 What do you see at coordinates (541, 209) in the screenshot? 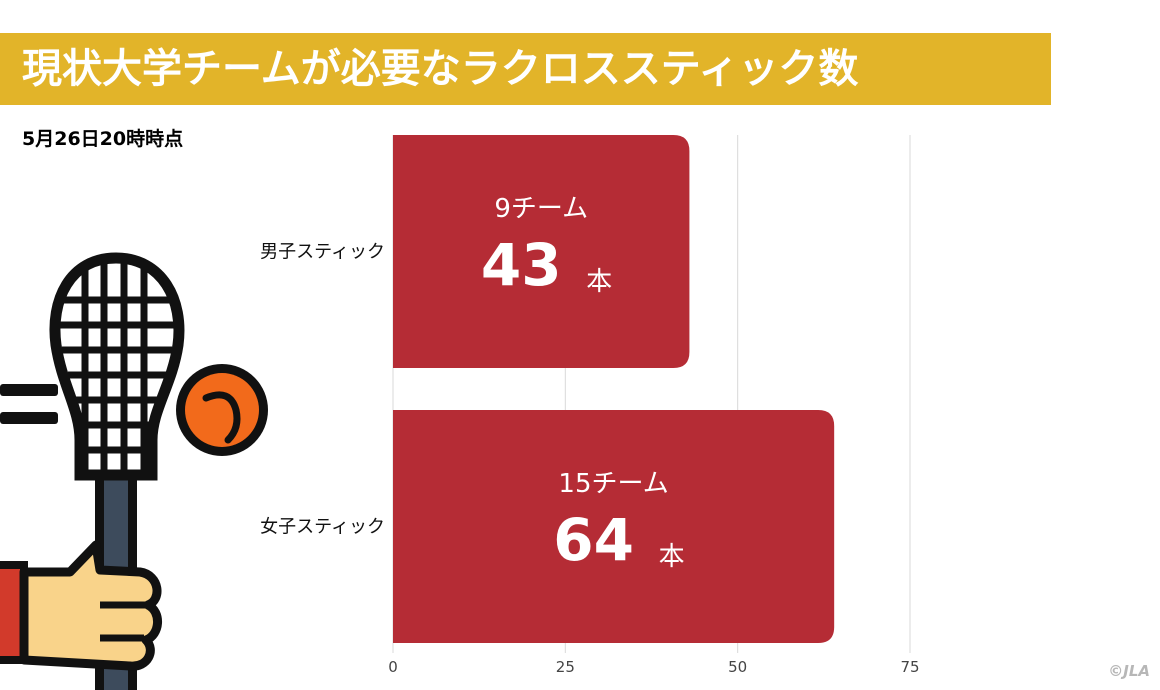
I see `bar-team-count-label: 9チーム` at bounding box center [541, 209].